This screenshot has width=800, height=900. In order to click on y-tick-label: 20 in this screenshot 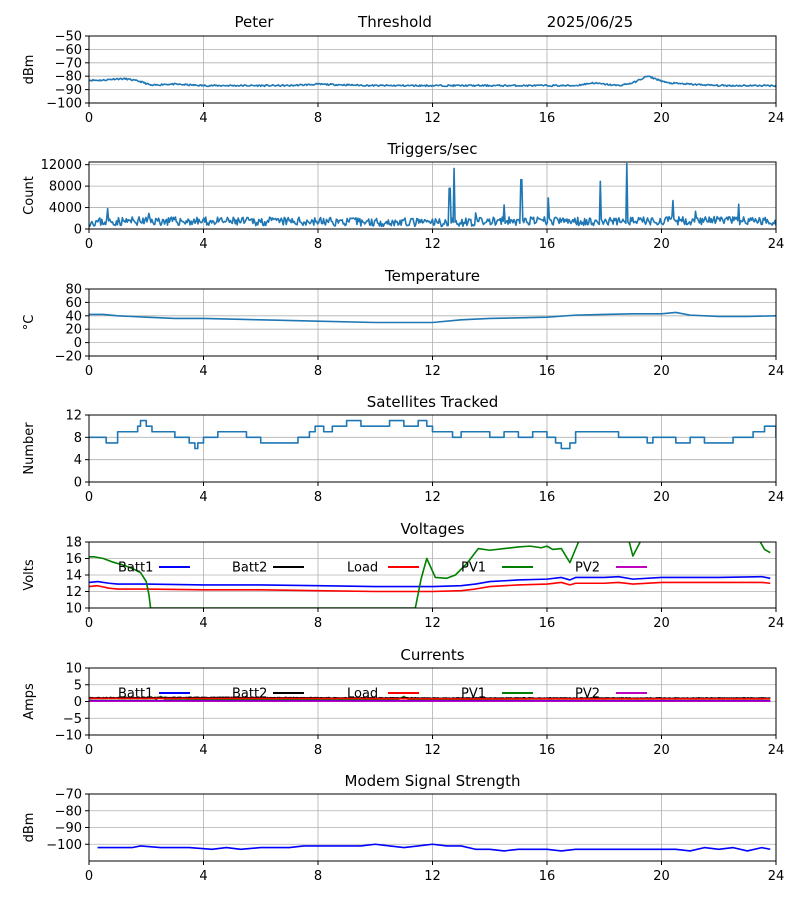, I will do `click(73, 330)`.